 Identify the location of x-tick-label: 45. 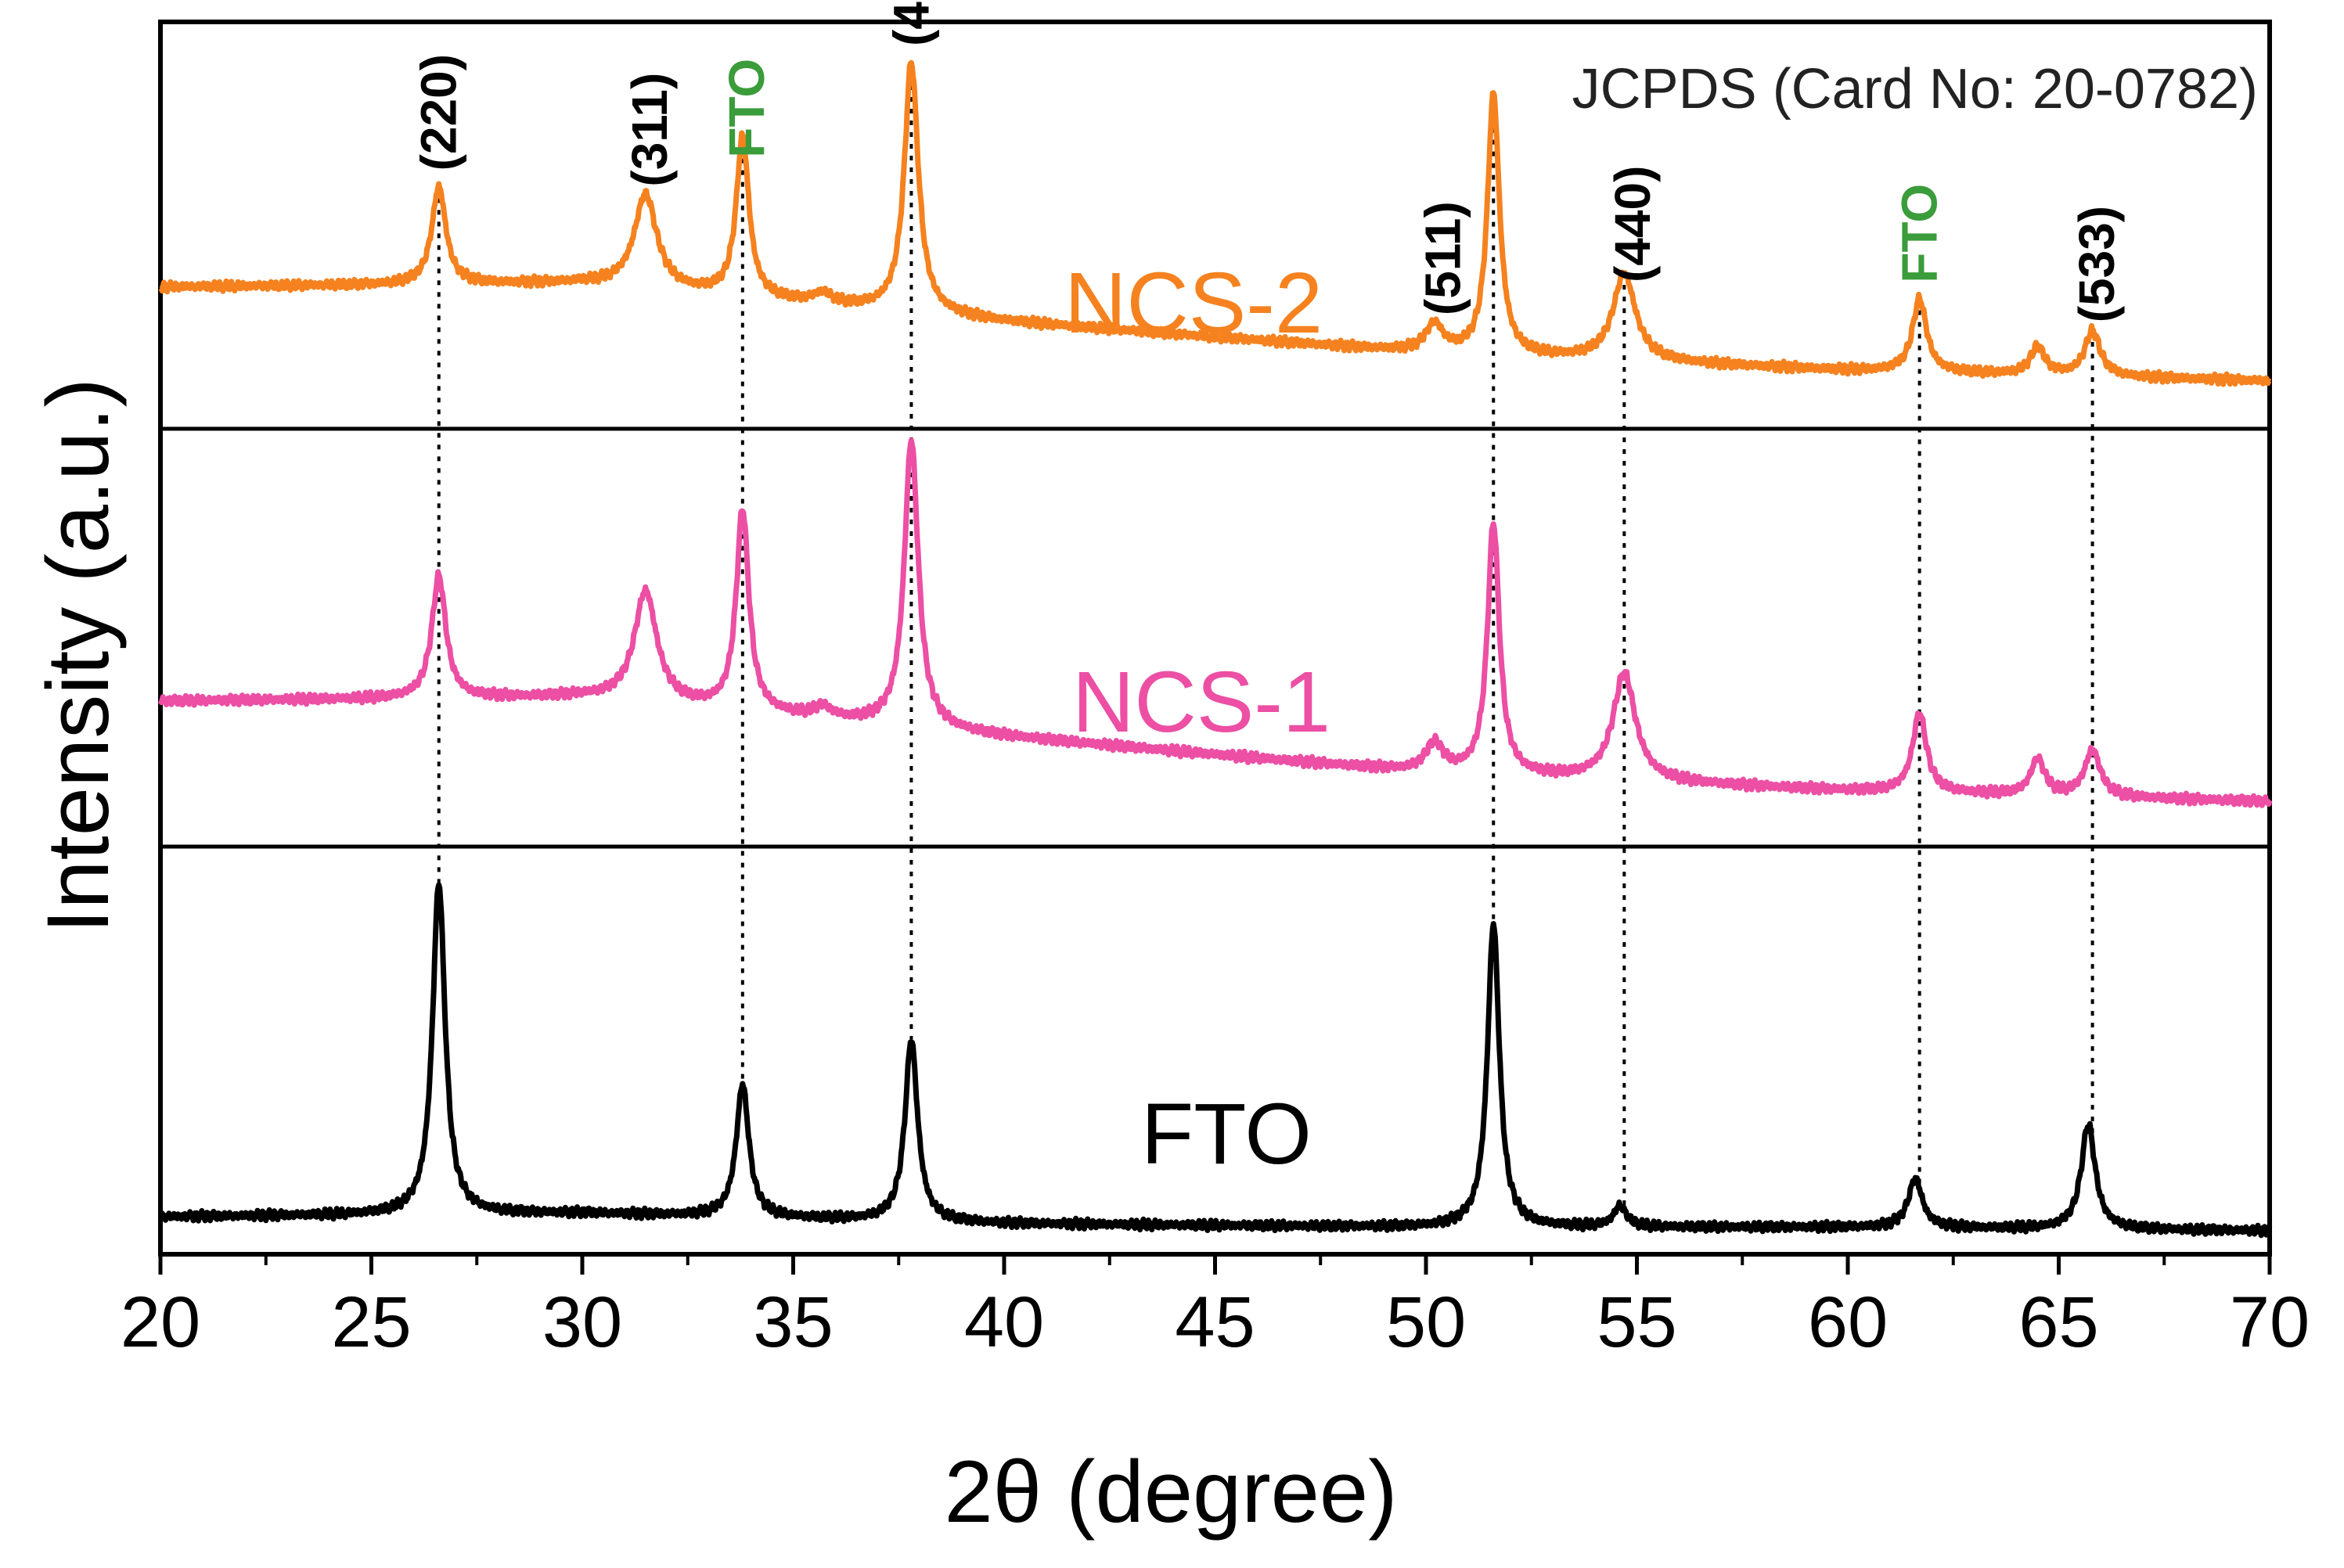
(1215, 1322).